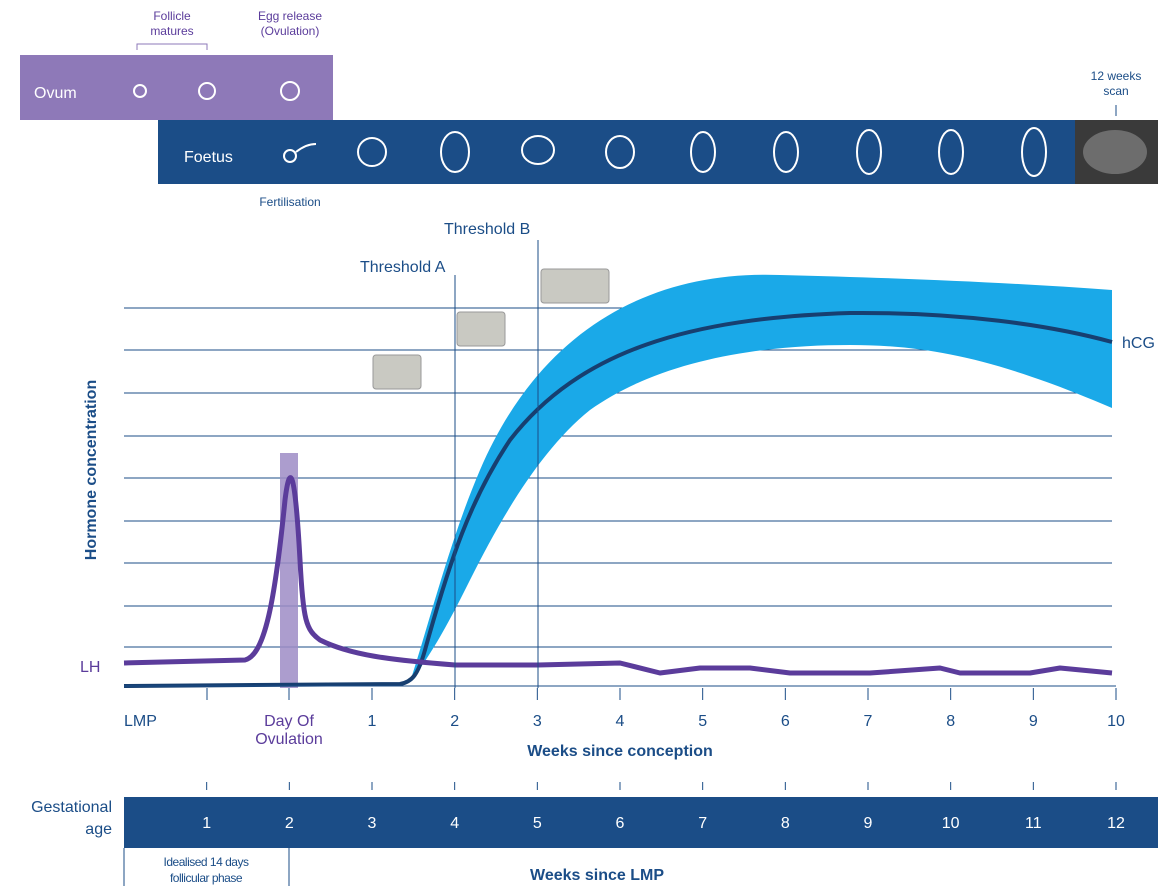  I want to click on x-axis-label: Weeks since conception, so click(620, 751).